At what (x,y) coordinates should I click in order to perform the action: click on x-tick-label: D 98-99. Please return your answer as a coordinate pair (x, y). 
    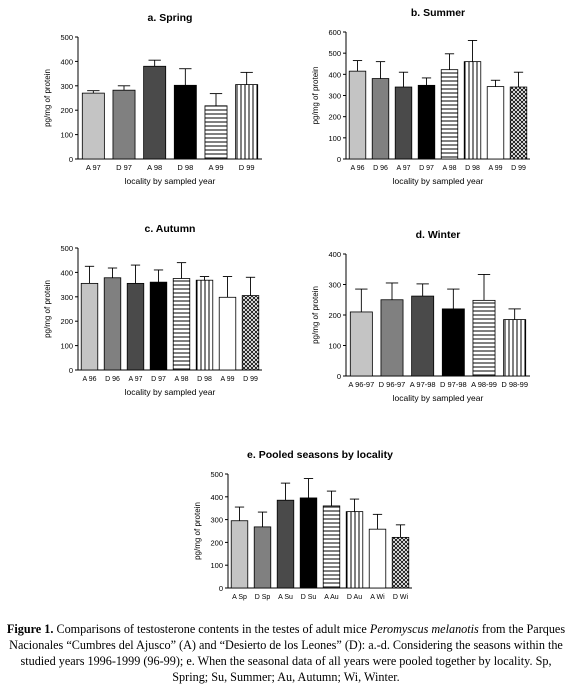
    Looking at the image, I should click on (514, 384).